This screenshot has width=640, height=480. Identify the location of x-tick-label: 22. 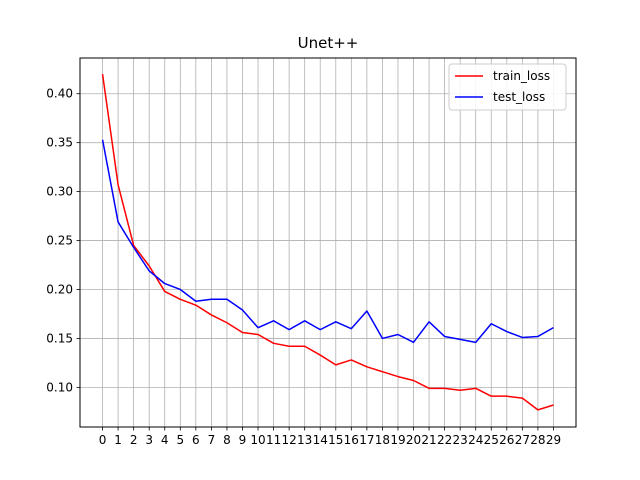
(444, 440).